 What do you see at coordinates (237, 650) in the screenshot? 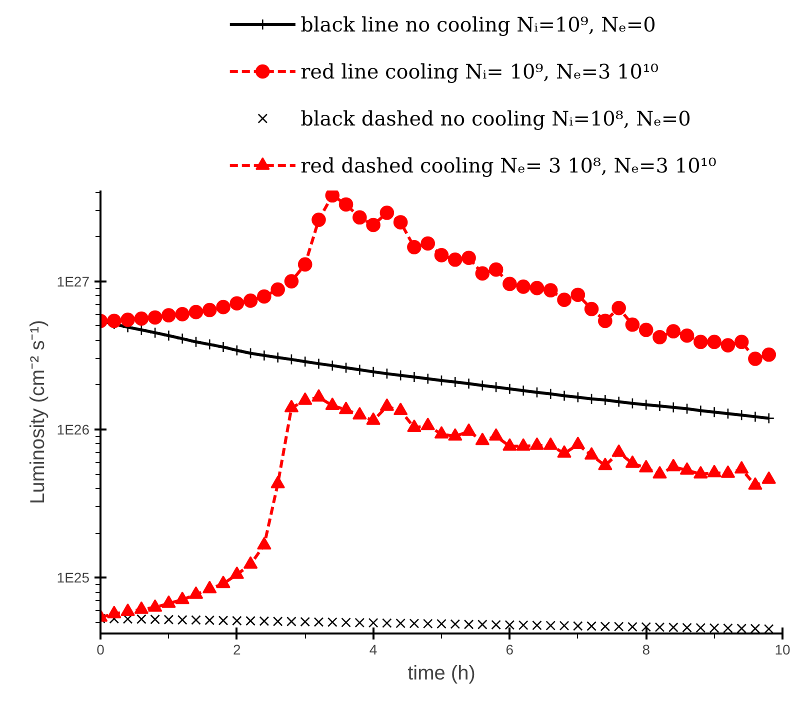
I see `x-tick-label: 2` at bounding box center [237, 650].